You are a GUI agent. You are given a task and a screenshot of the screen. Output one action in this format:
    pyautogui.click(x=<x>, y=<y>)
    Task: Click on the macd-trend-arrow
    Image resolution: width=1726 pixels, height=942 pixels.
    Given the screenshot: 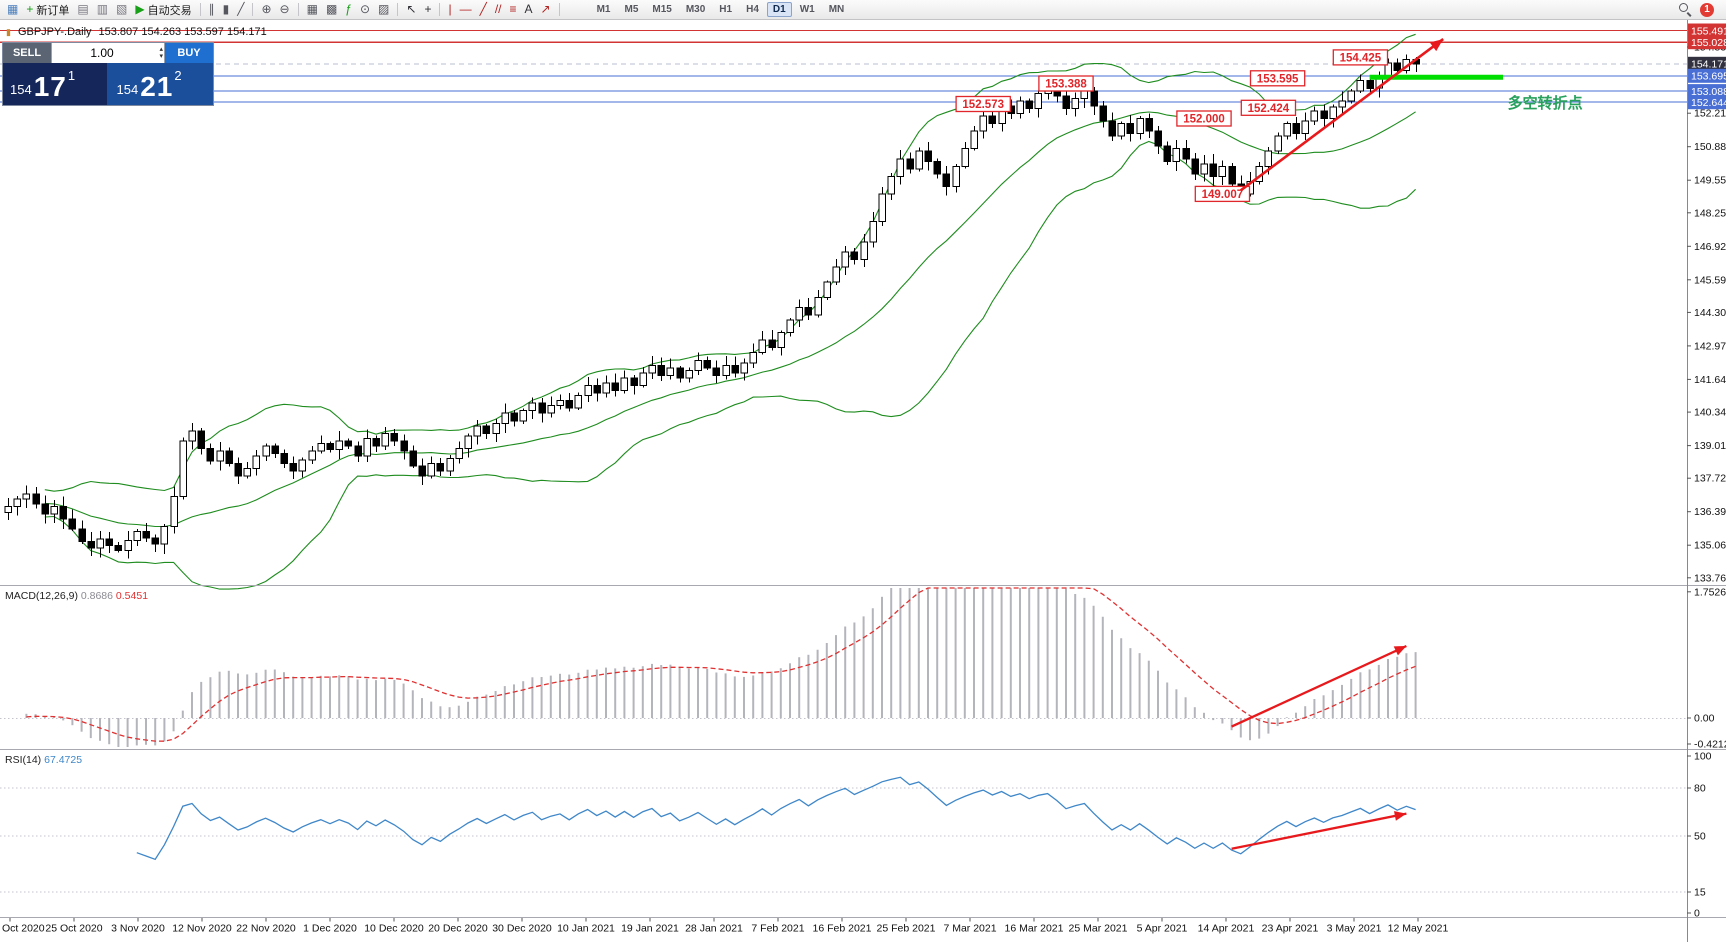 What is the action you would take?
    pyautogui.click(x=1319, y=686)
    